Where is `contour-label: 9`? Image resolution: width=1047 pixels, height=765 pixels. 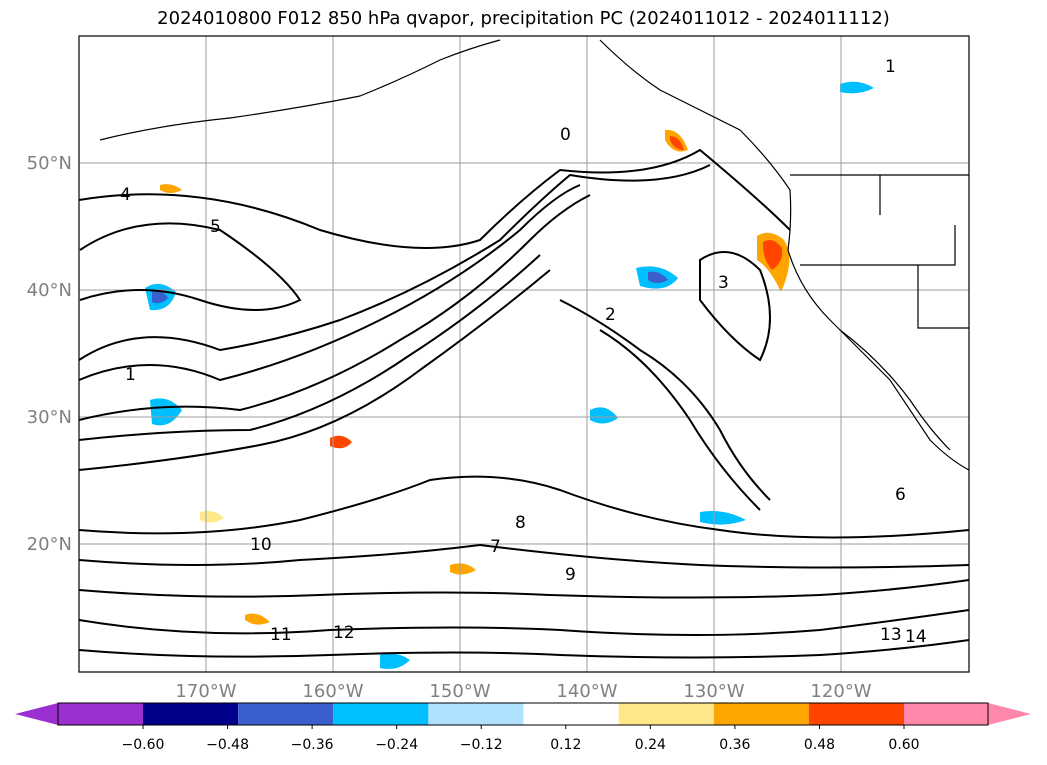
contour-label: 9 is located at coordinates (570, 575).